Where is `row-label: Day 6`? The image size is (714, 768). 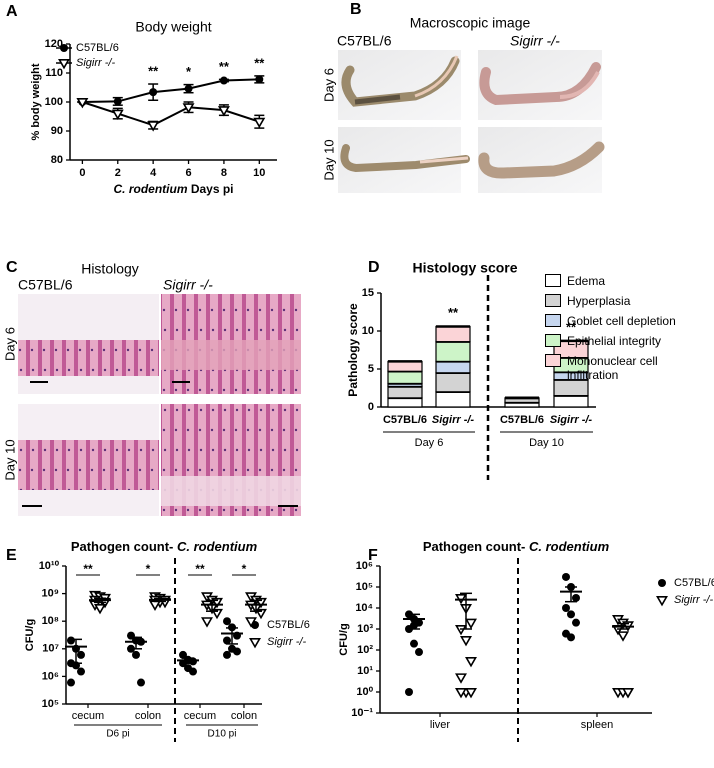 row-label: Day 6 is located at coordinates (9, 344).